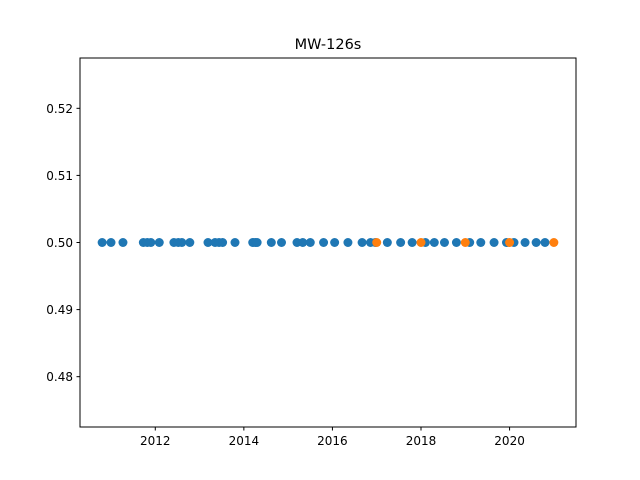  I want to click on x-tick-label: 2018, so click(421, 441).